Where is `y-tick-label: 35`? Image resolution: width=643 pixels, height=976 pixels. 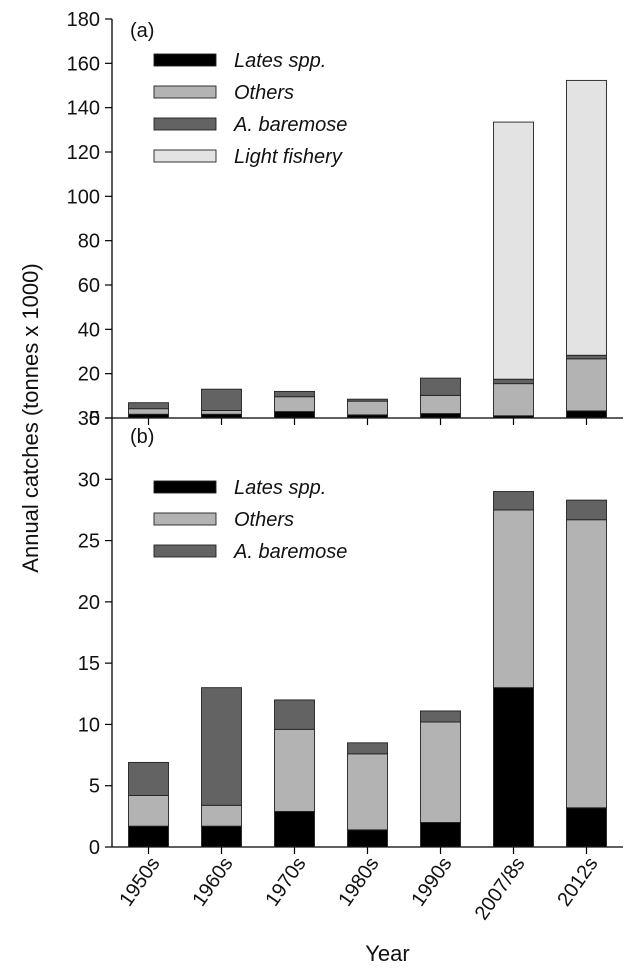
y-tick-label: 35 is located at coordinates (89, 419).